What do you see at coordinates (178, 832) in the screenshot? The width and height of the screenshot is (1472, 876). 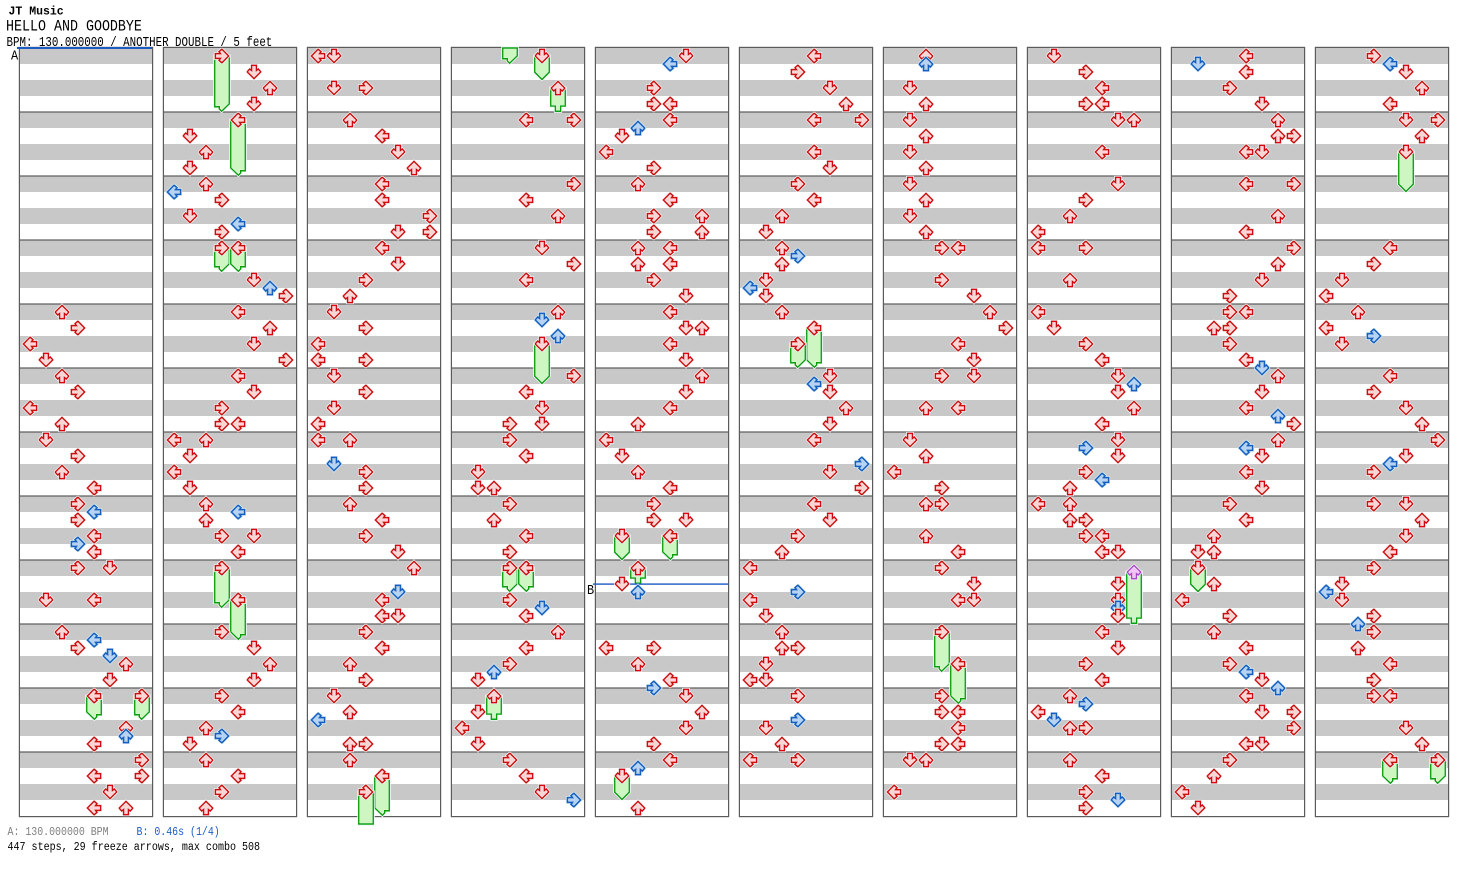 I see `svg-text: B: 0.46s (1/4)` at bounding box center [178, 832].